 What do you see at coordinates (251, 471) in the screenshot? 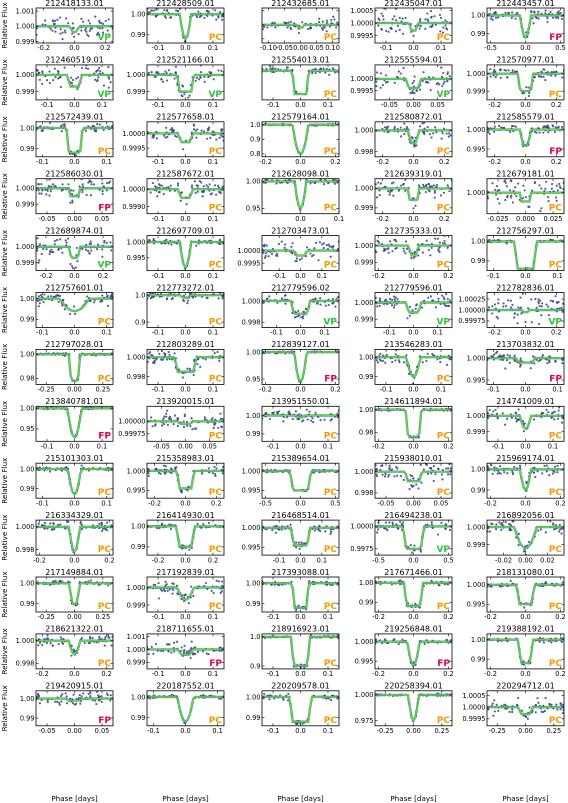
I see `y-tick-label: 1.000` at bounding box center [251, 471].